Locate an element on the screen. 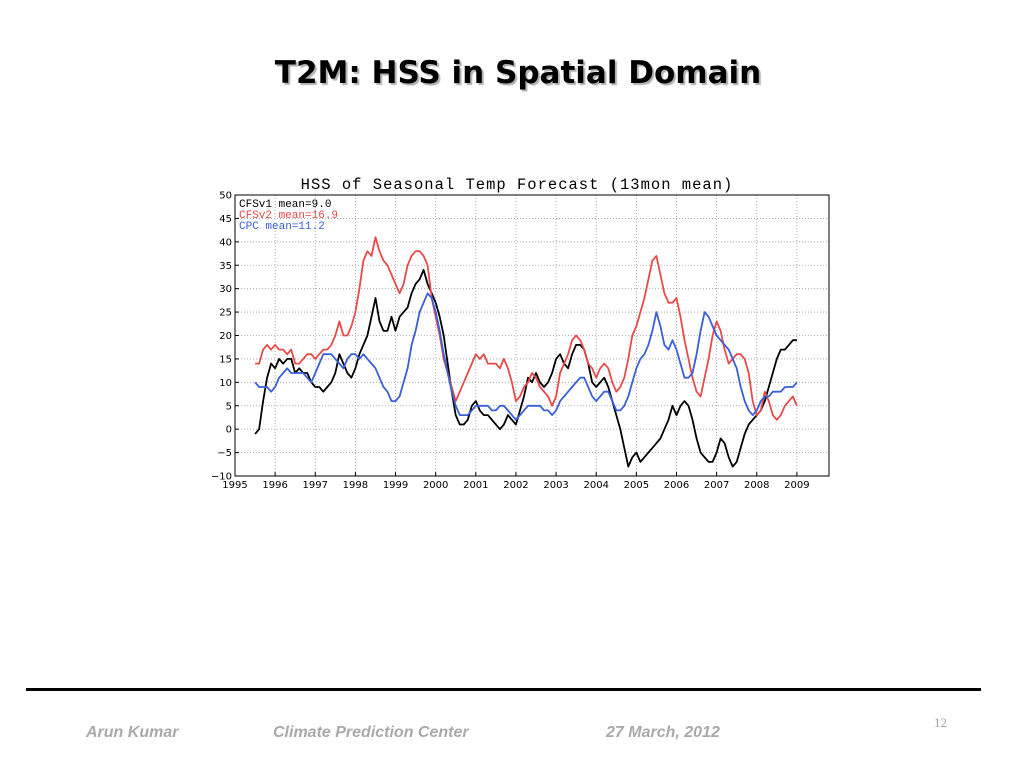  x-tick-label: 1995 is located at coordinates (234, 485).